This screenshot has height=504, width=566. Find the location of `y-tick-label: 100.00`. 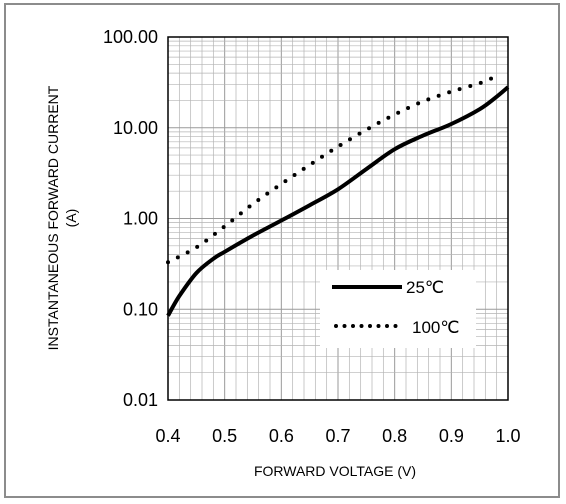

y-tick-label: 100.00 is located at coordinates (130, 37).